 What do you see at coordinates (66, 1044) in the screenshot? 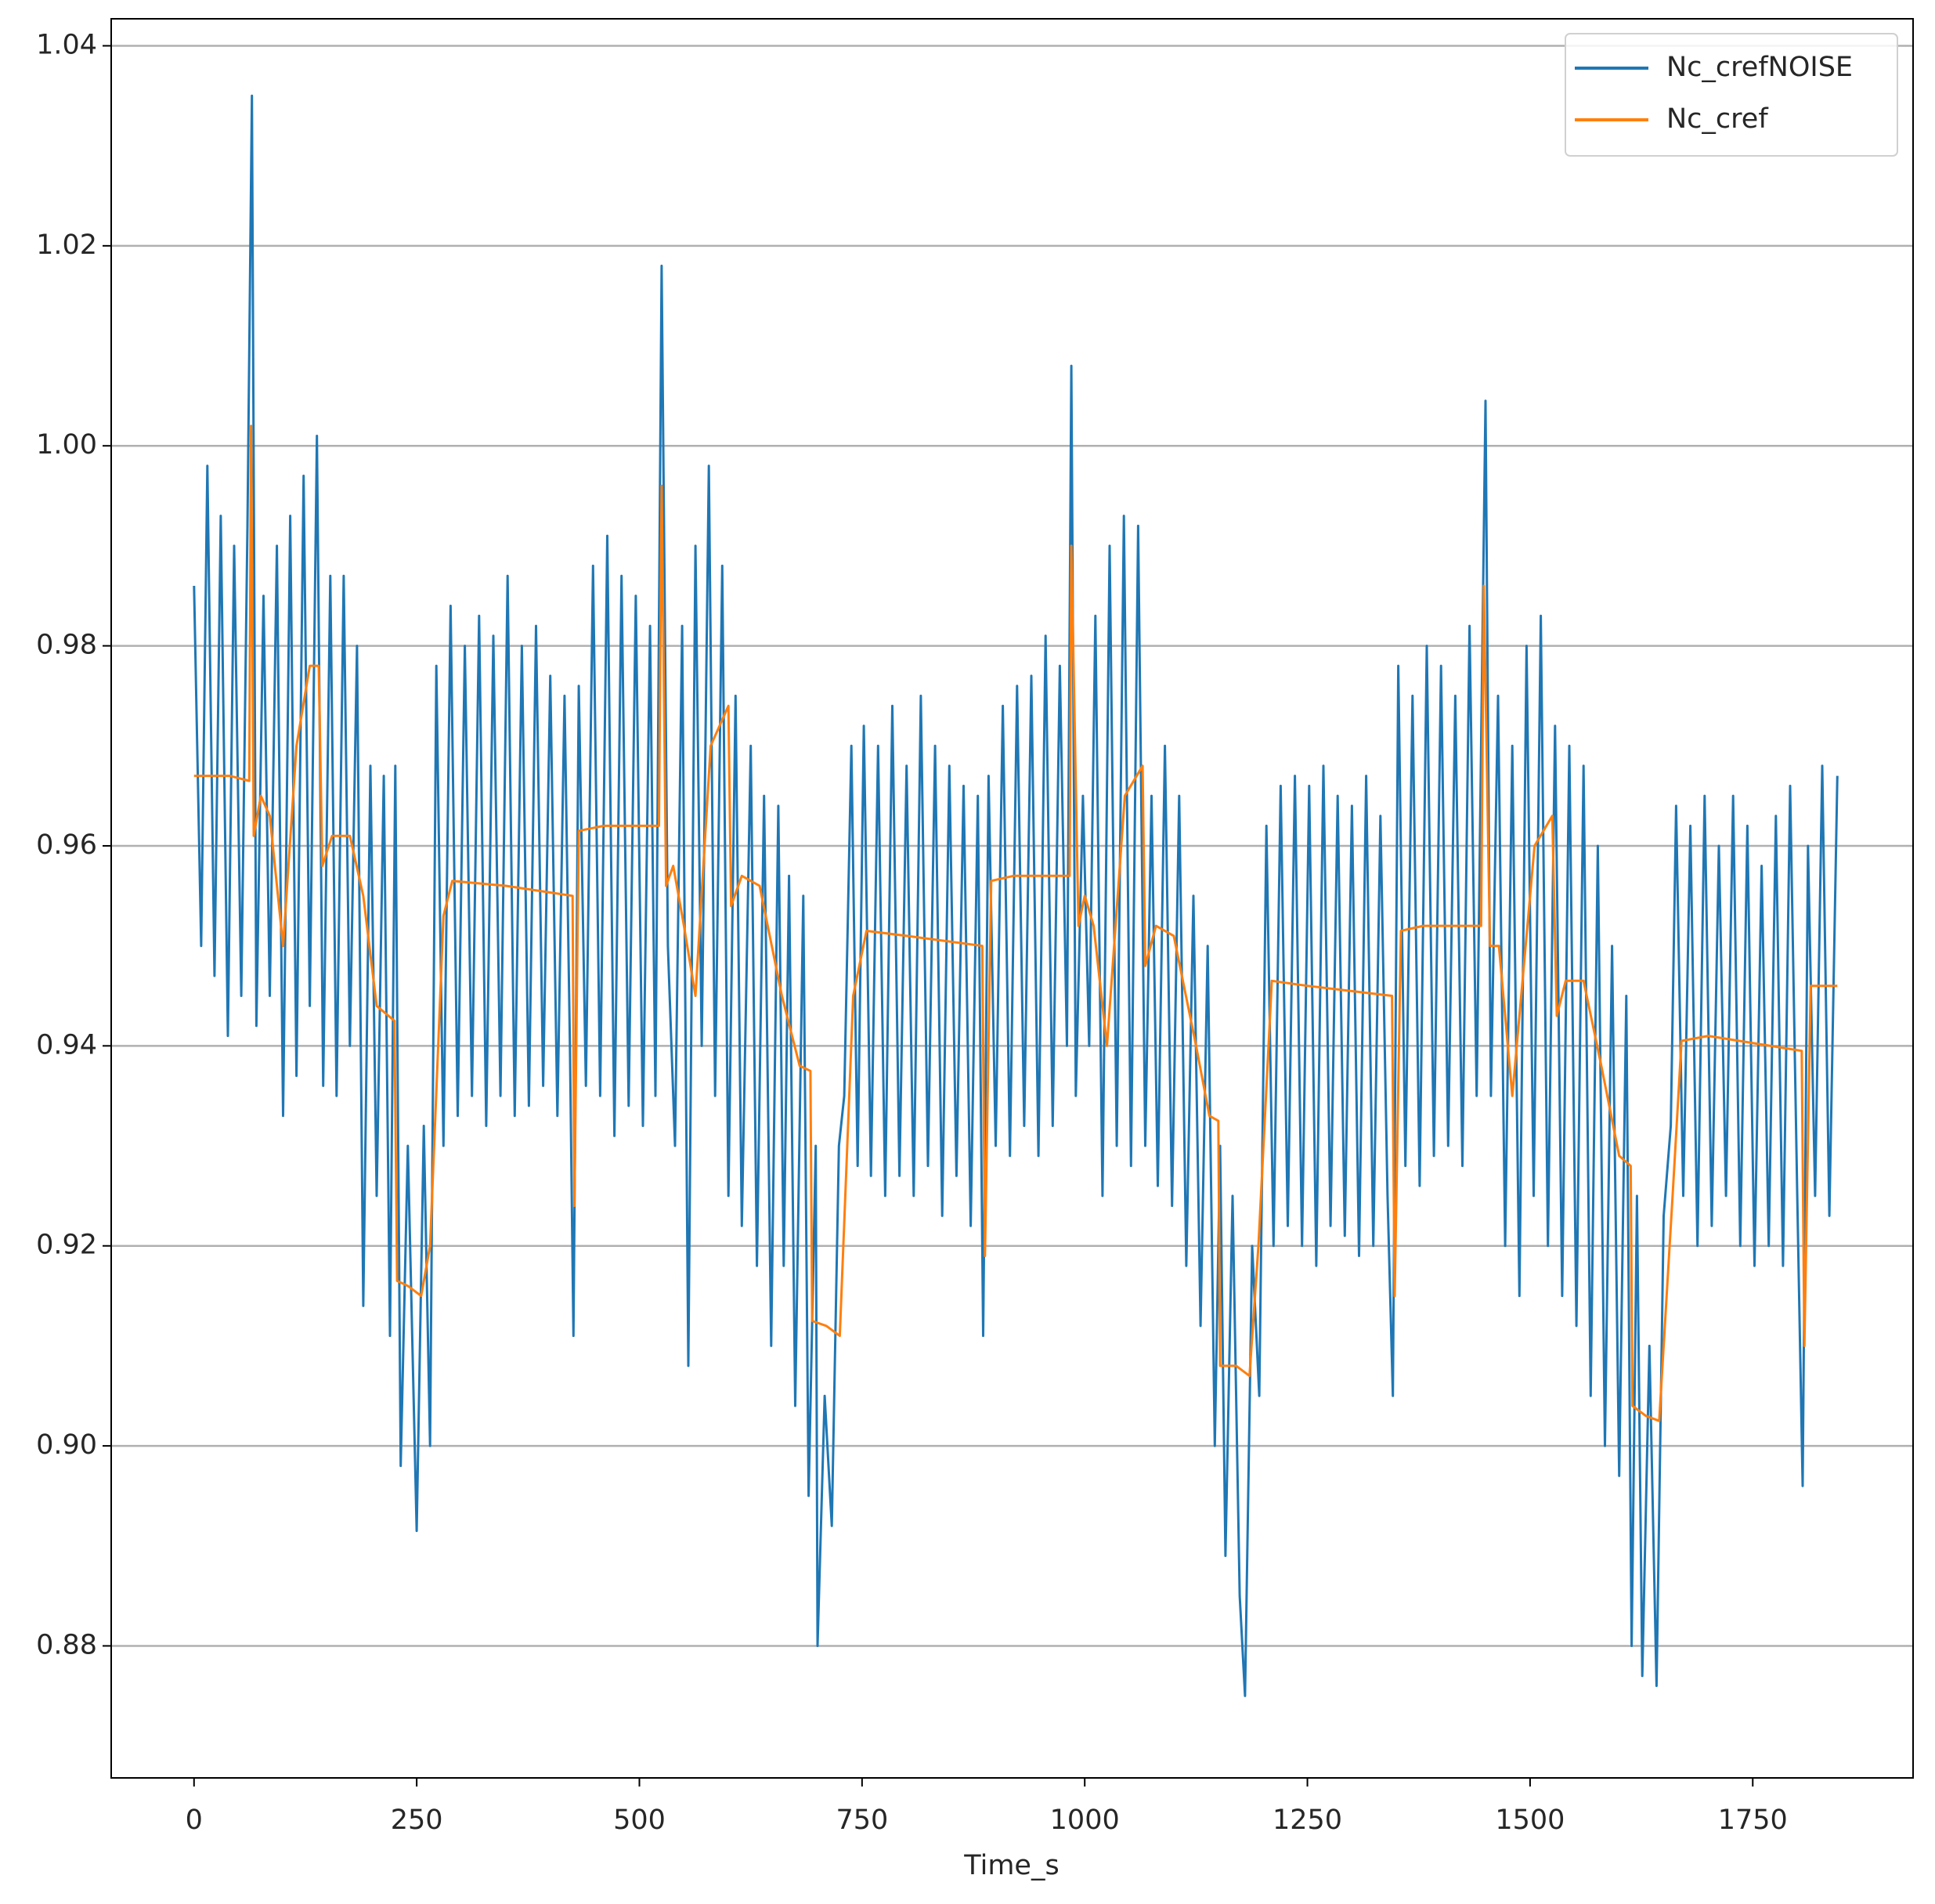
I see `y-tick-label: 0.94` at bounding box center [66, 1044].